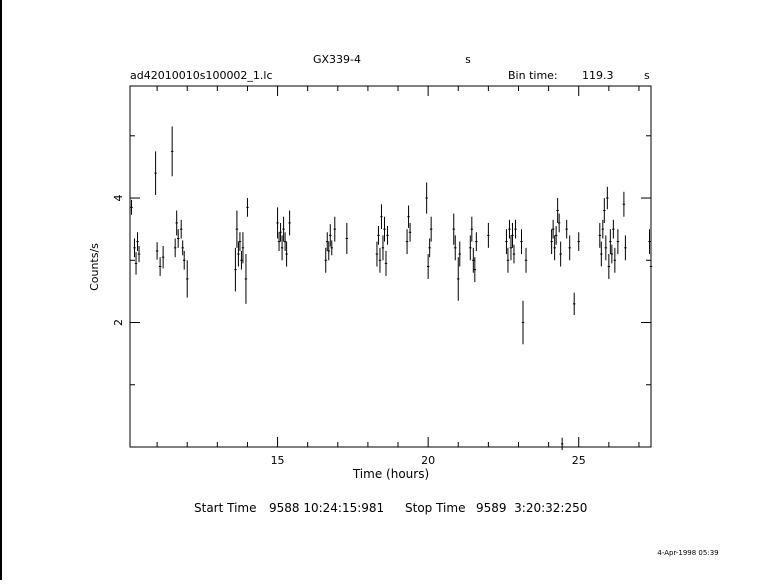 This screenshot has width=781, height=585. What do you see at coordinates (428, 460) in the screenshot?
I see `x-tick-label: 20` at bounding box center [428, 460].